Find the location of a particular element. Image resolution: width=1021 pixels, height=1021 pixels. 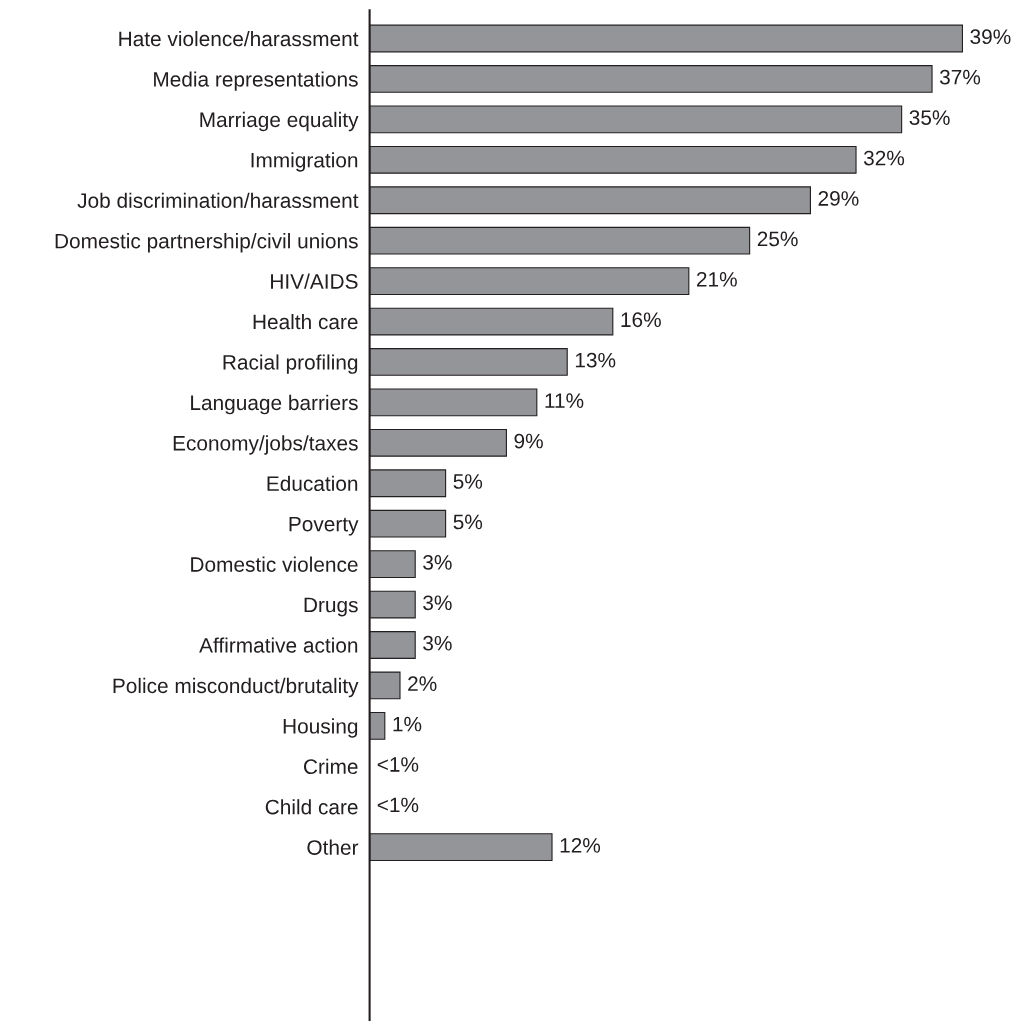

y-tick-label: Marriage equality is located at coordinates (279, 121).